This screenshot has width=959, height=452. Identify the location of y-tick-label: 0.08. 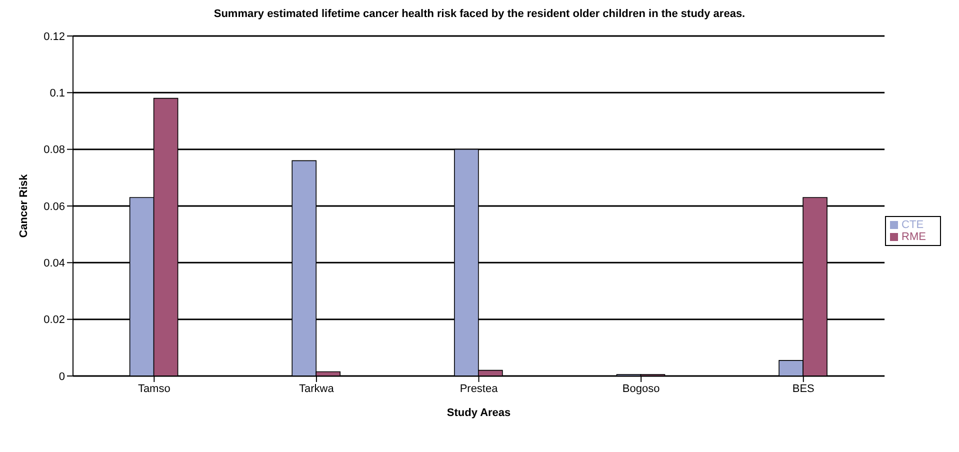
(54, 150).